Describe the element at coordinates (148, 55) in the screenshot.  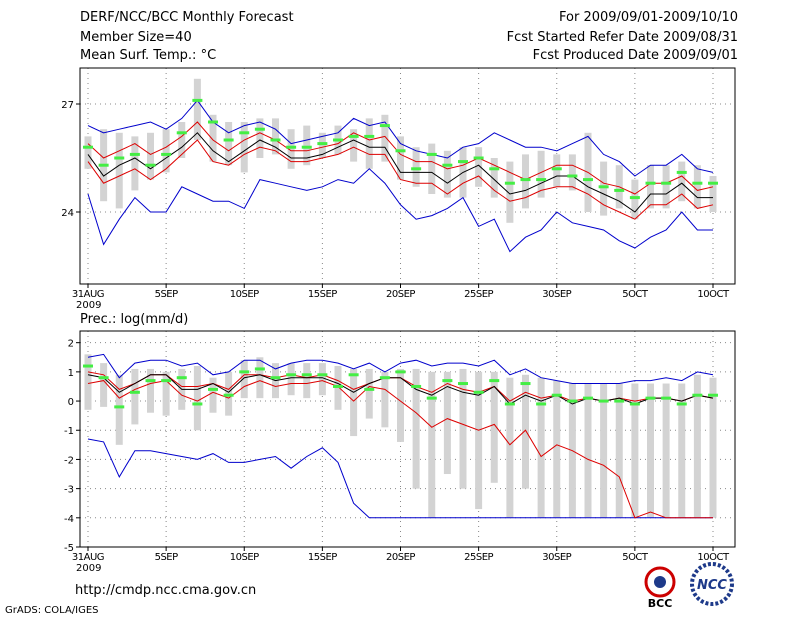
I see `variable1-label: Mean Surf. Temp.: °C` at that location.